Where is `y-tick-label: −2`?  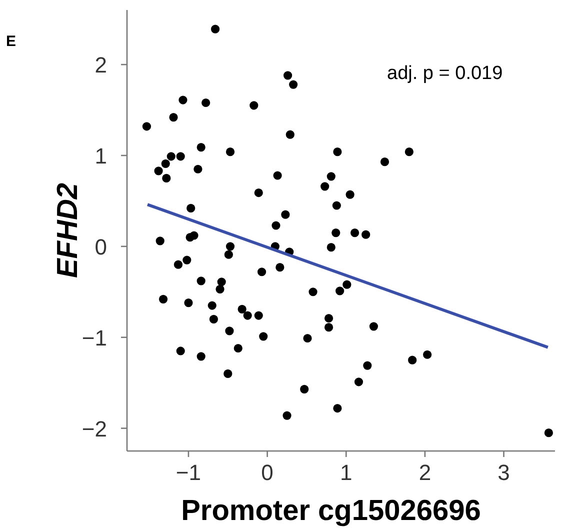 y-tick-label: −2 is located at coordinates (94, 429).